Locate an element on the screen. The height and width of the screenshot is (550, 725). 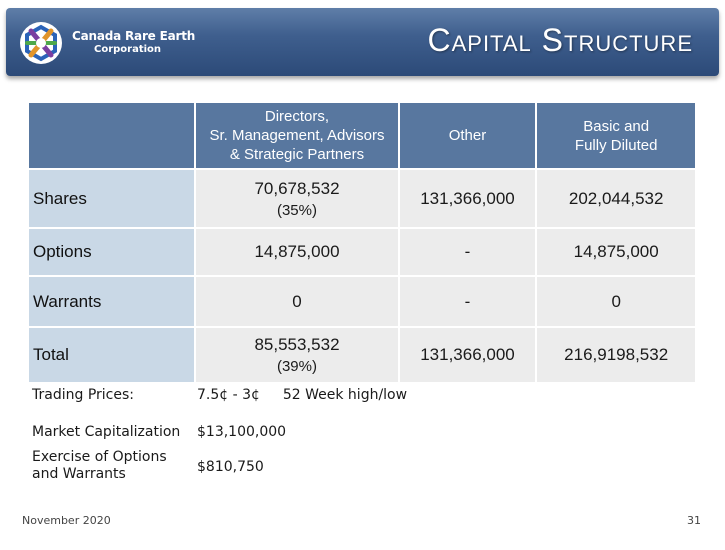
row-label-shares: Shares is located at coordinates (111, 198).